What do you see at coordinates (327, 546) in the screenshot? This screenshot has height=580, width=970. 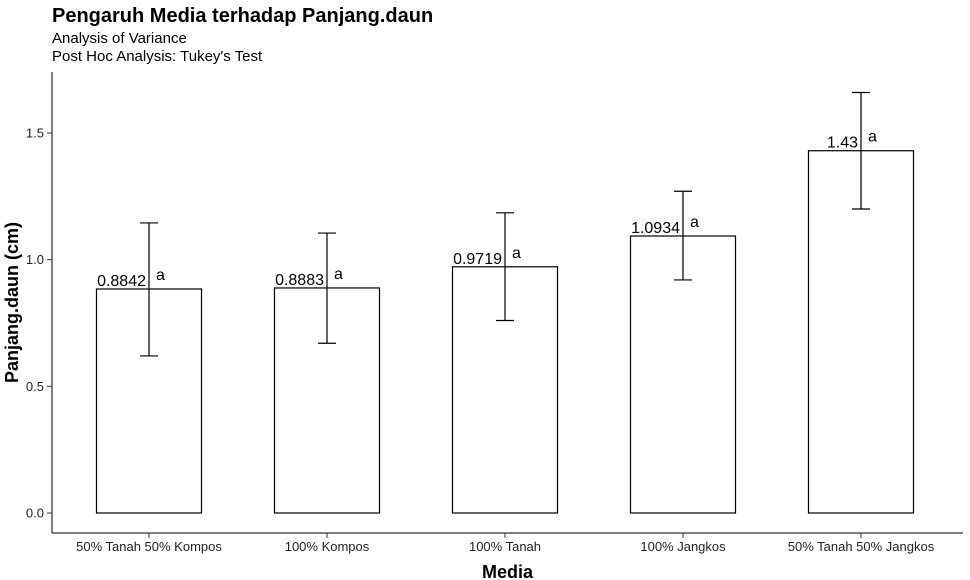 I see `x-tick-label: 100% Kompos` at bounding box center [327, 546].